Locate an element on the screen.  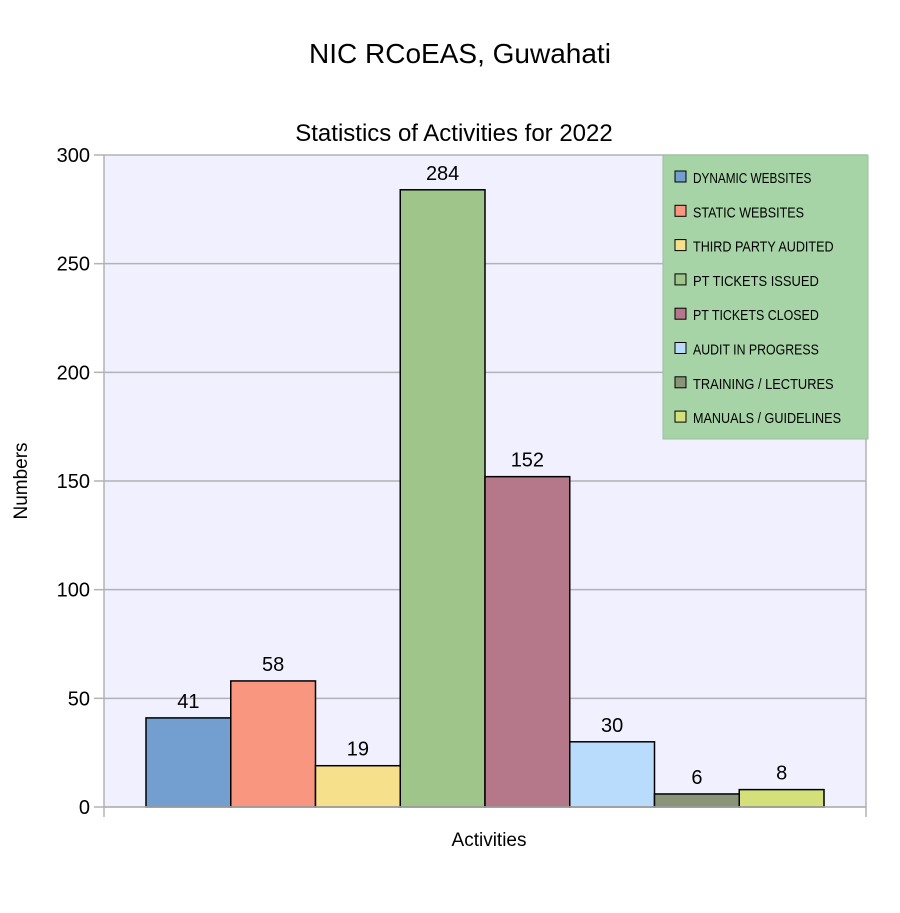
bar-training-lectures is located at coordinates (696, 800).